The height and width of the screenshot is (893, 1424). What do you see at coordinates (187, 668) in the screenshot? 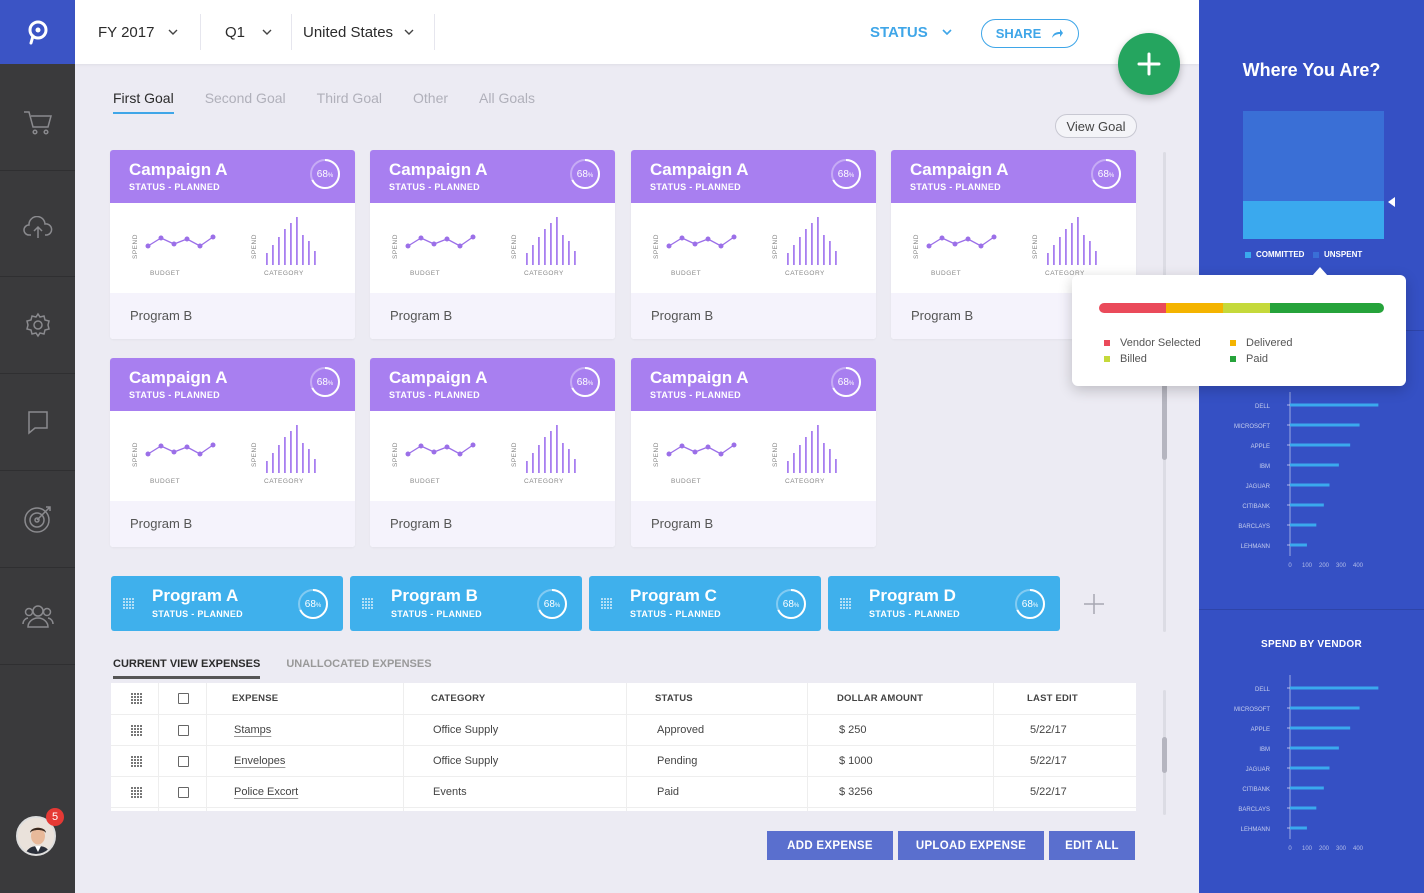
I see `tab-current-view-expenses: CURRENT VIEW EXPENSES` at bounding box center [187, 668].